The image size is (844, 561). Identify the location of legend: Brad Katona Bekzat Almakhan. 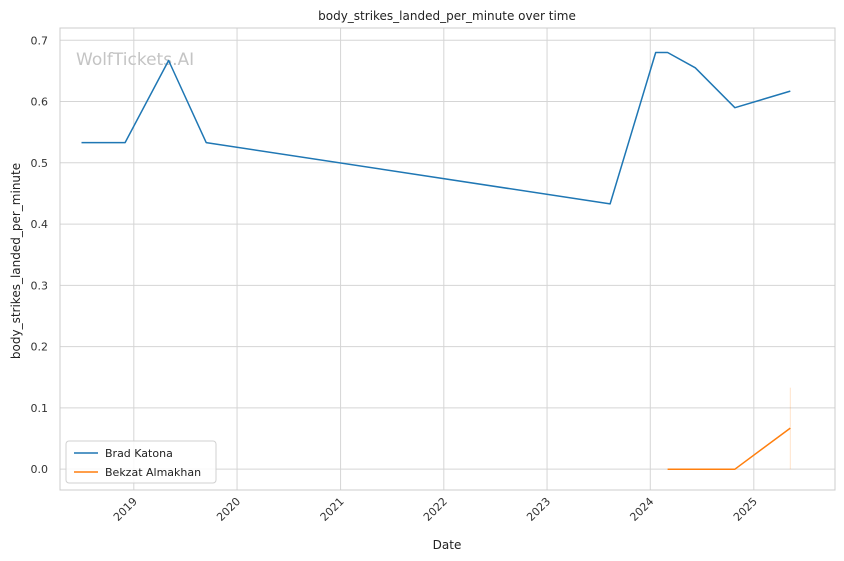
(141, 462).